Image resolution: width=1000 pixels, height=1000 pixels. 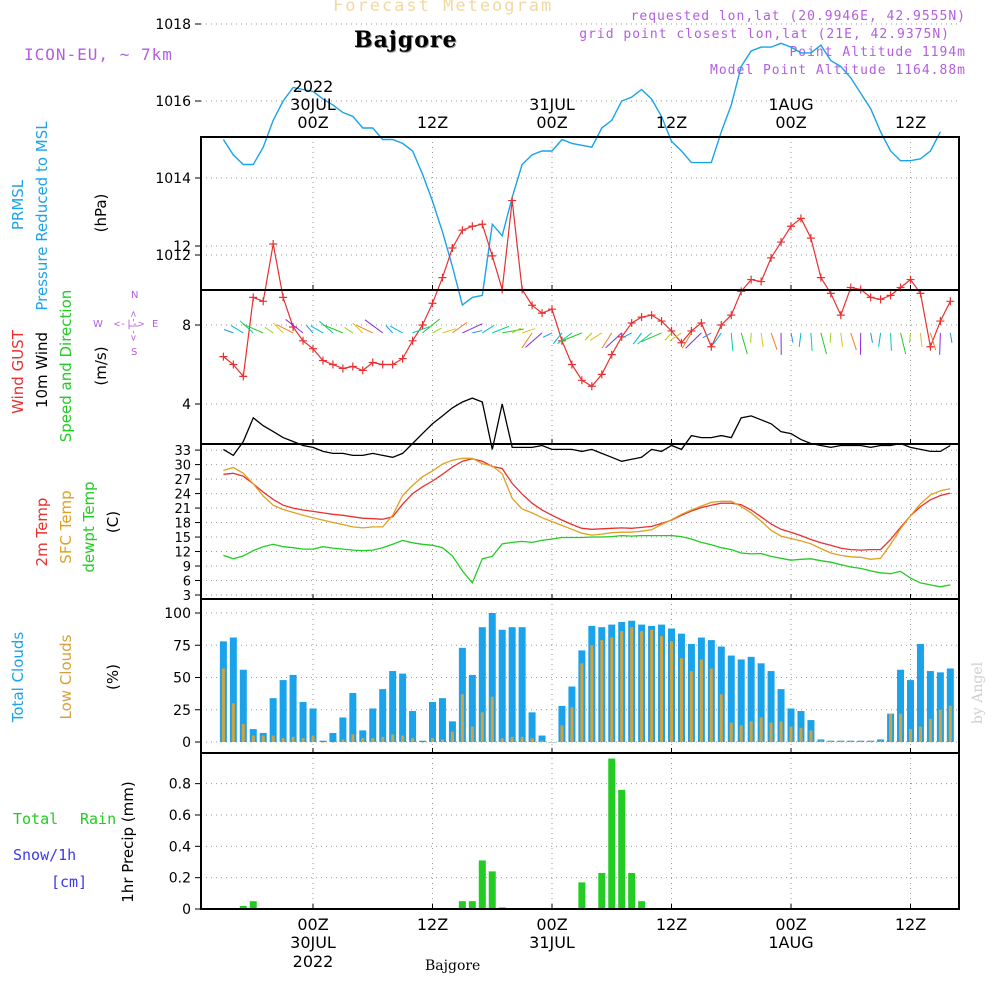 What do you see at coordinates (186, 326) in the screenshot?
I see `wind-y-tick-label: 8` at bounding box center [186, 326].